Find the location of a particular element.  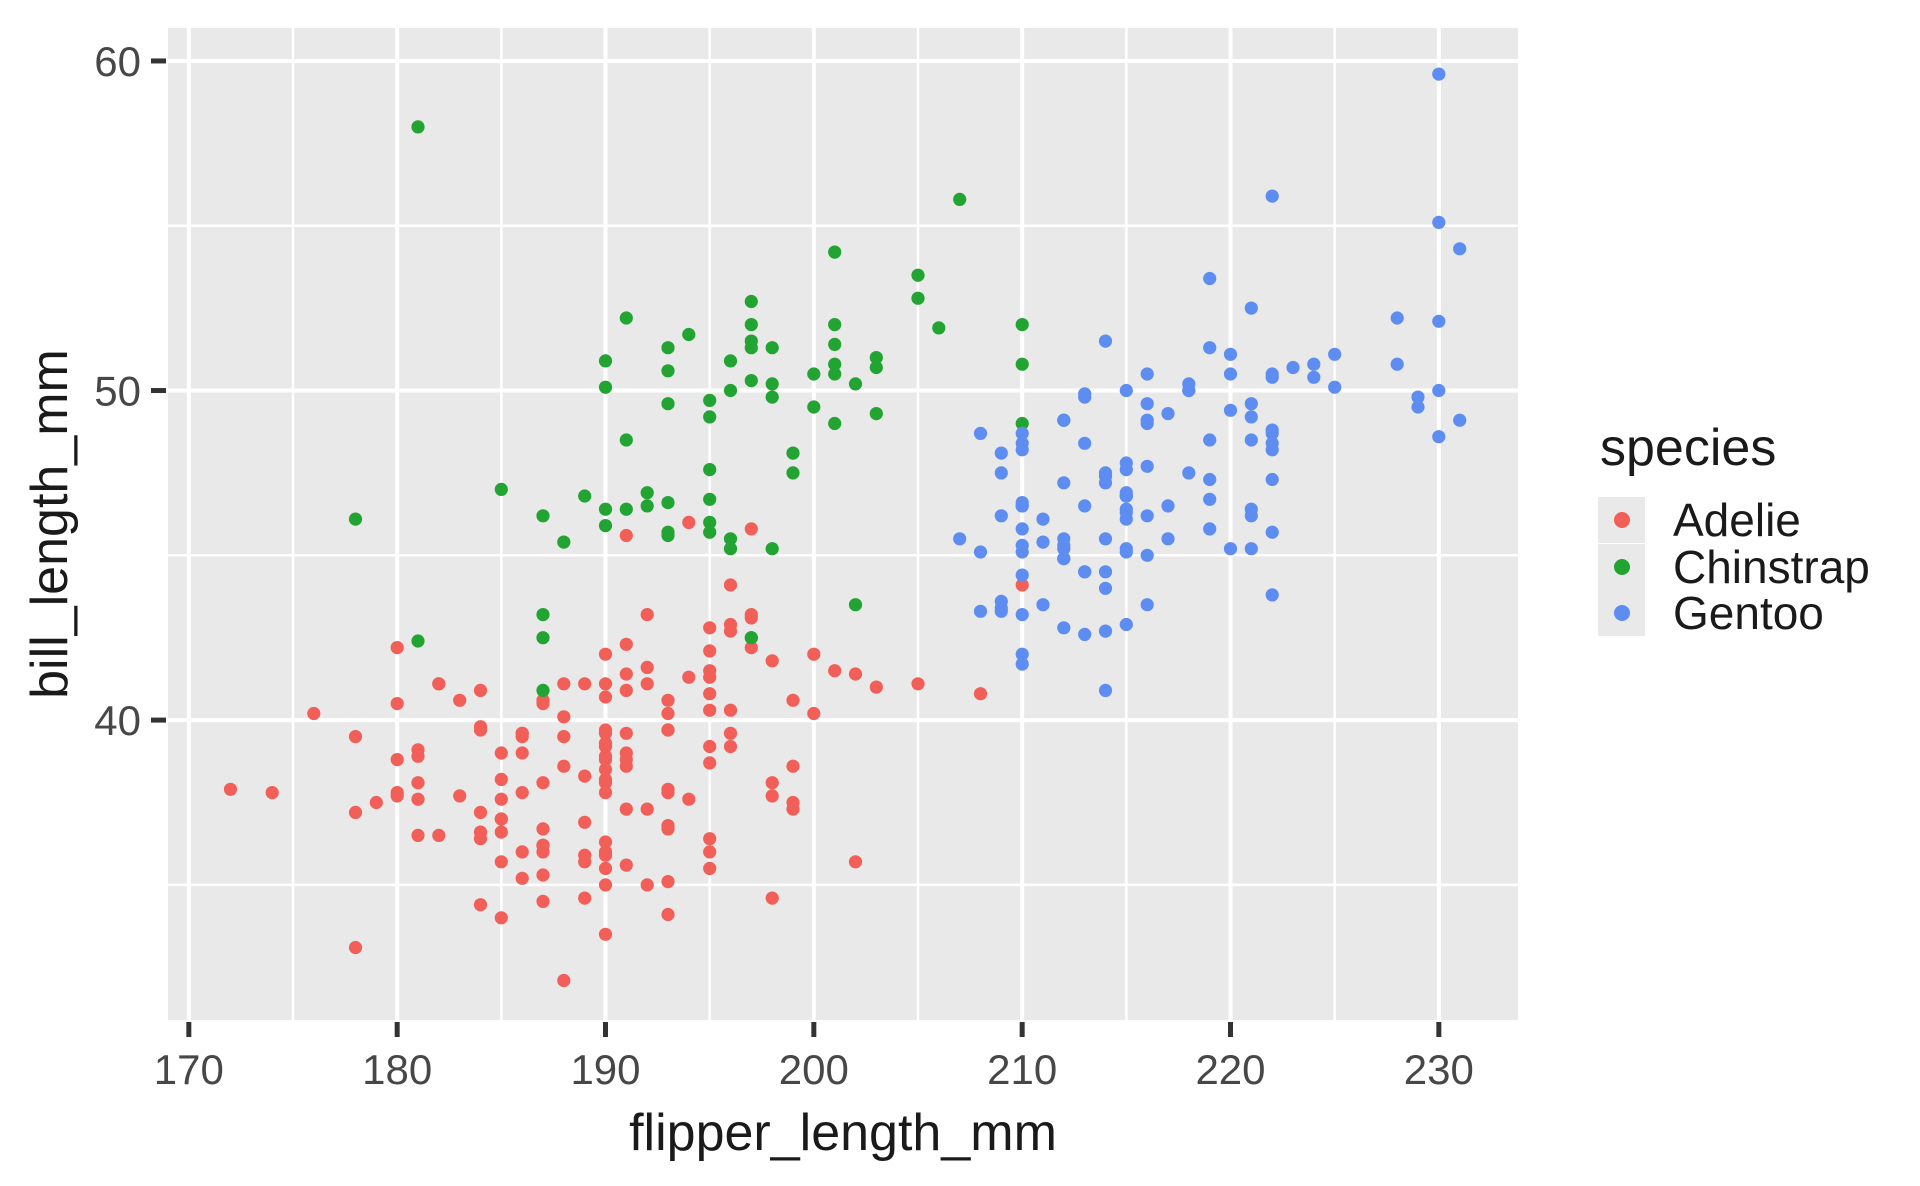

y-tick-label: 50 is located at coordinates (117, 391).